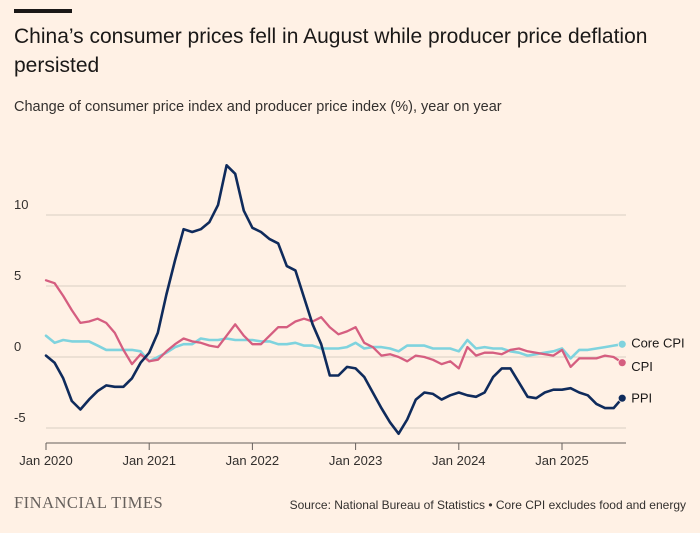 This screenshot has height=533, width=700. I want to click on ft-logo: FINANCIAL TIMES, so click(89, 502).